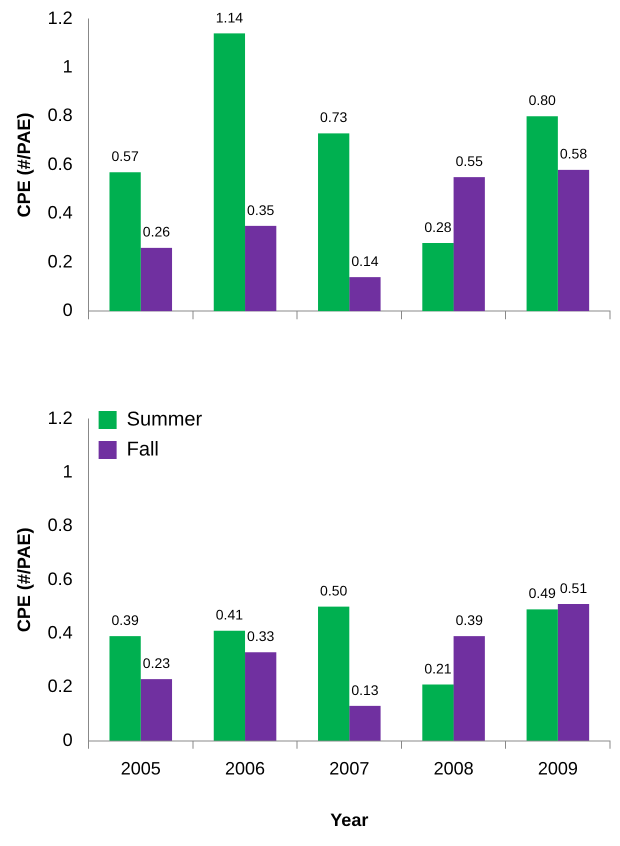  I want to click on data-label: 0.58, so click(574, 154).